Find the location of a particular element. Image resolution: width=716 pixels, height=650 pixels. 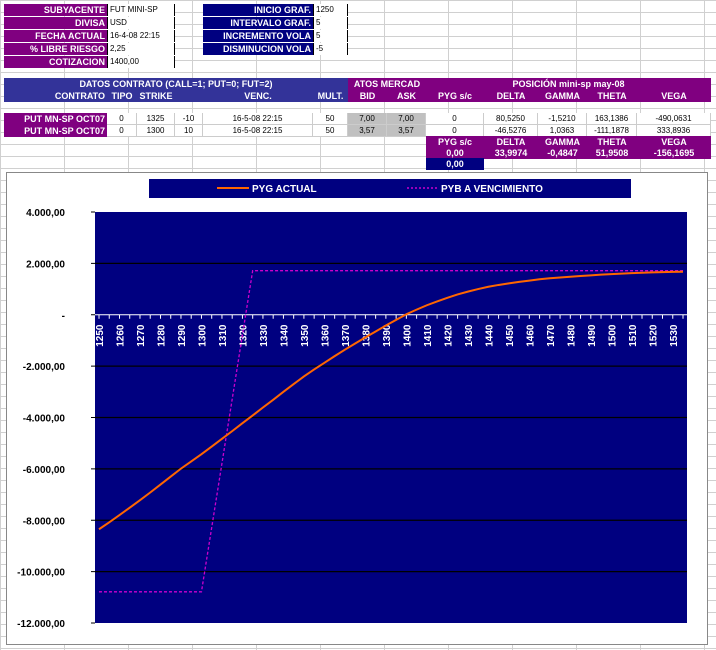

column-header: VEGA is located at coordinates (674, 96).